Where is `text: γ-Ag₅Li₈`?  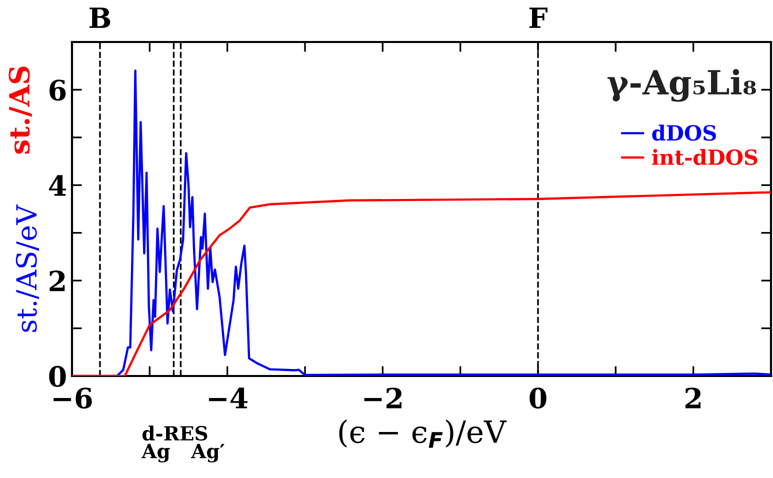
text: γ-Ag₅Li₈ is located at coordinates (682, 85).